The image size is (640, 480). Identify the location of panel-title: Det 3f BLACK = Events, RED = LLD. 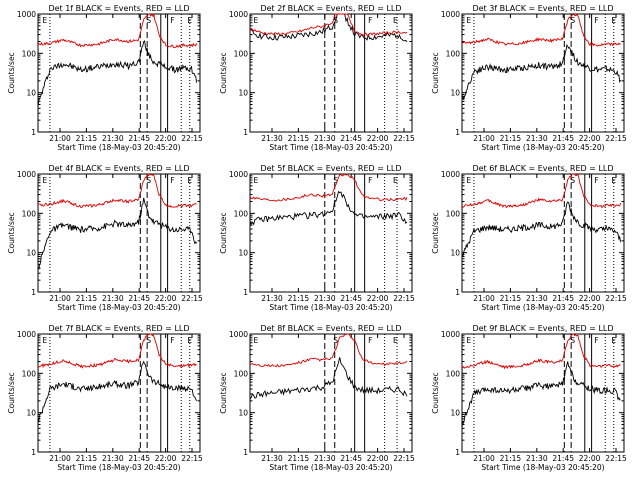
(542, 8).